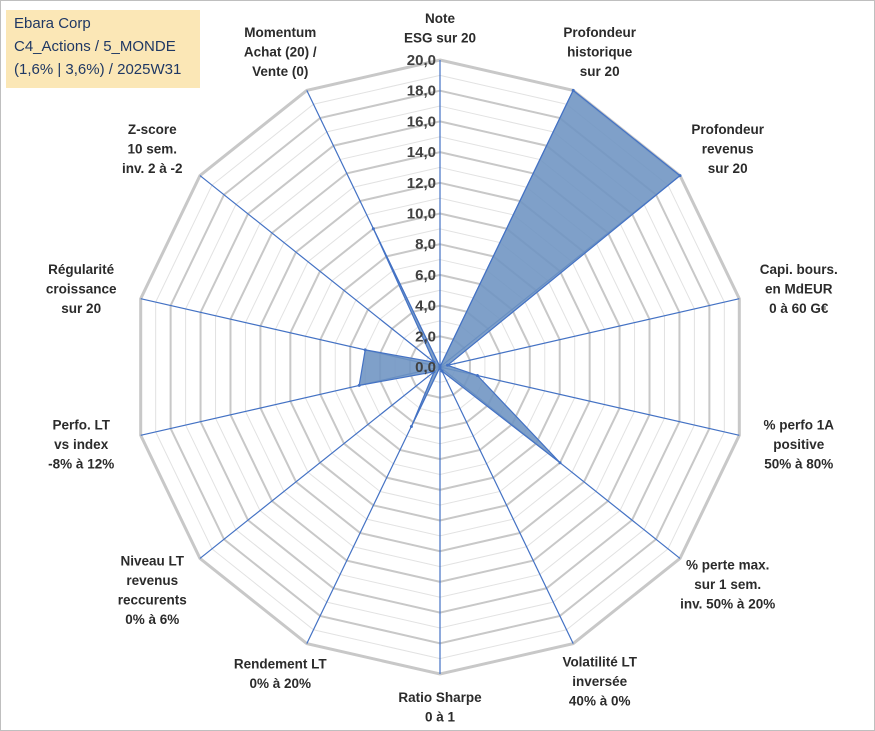 The image size is (875, 731). What do you see at coordinates (421, 183) in the screenshot?
I see `tick-label: 12,0` at bounding box center [421, 183].